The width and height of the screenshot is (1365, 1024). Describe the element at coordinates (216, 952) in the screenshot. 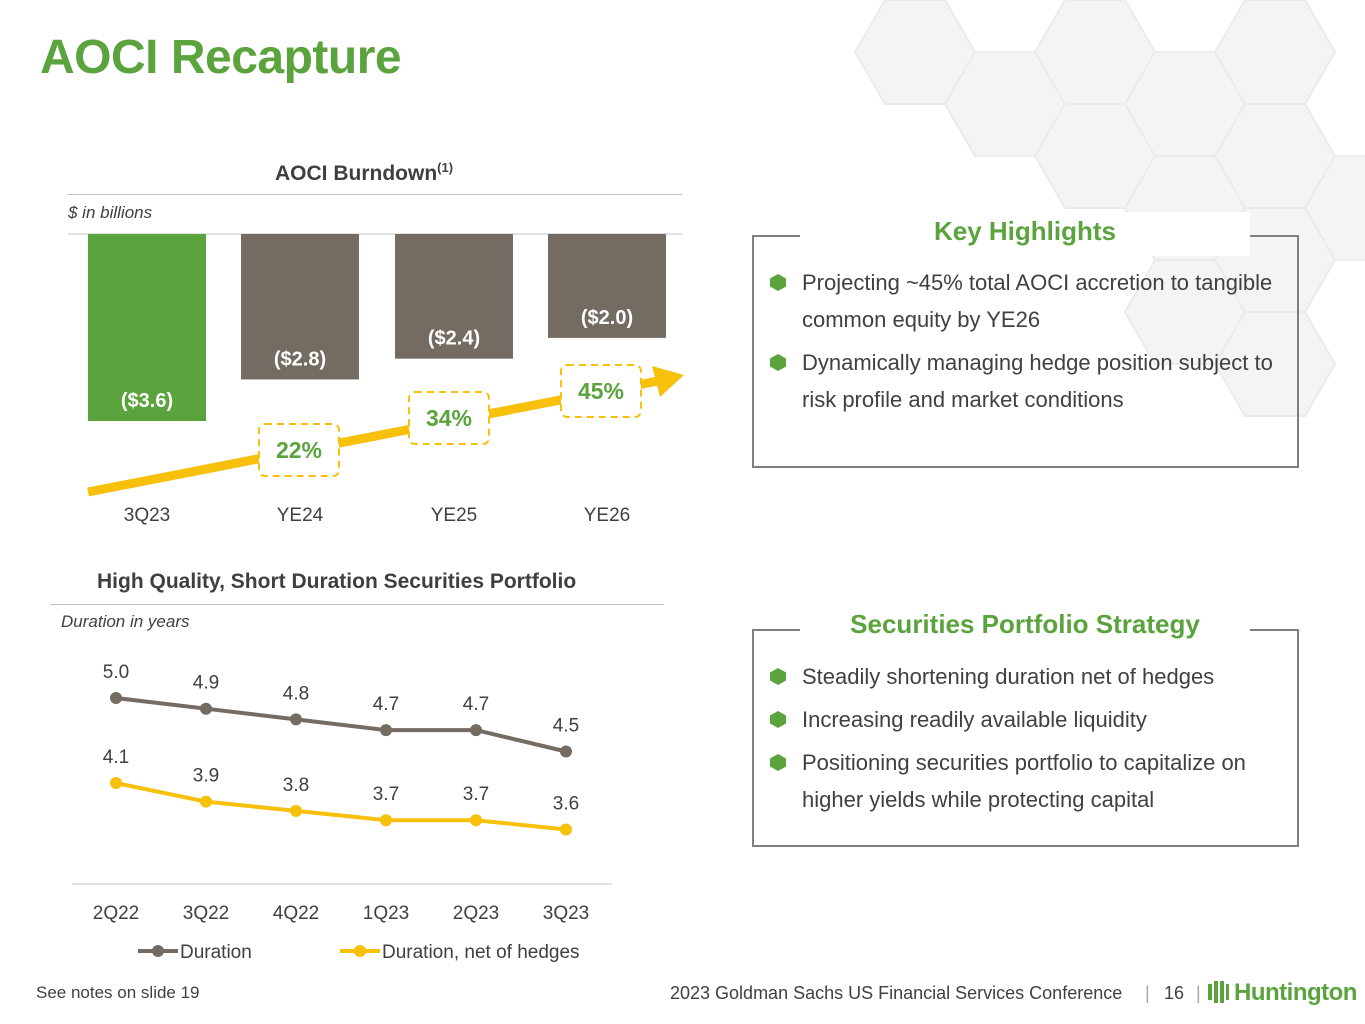

I see `legend-label: Duration` at that location.